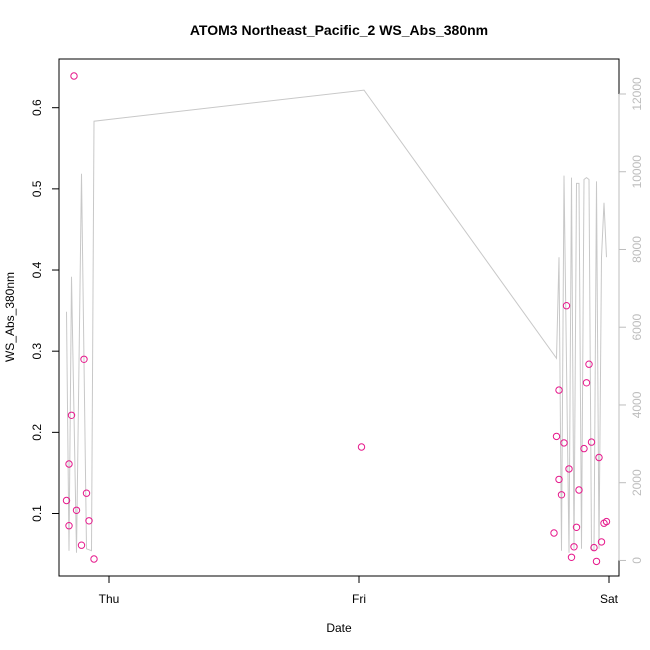 The height and width of the screenshot is (650, 650). Describe the element at coordinates (637, 560) in the screenshot. I see `right-y-tick-label: 0` at that location.